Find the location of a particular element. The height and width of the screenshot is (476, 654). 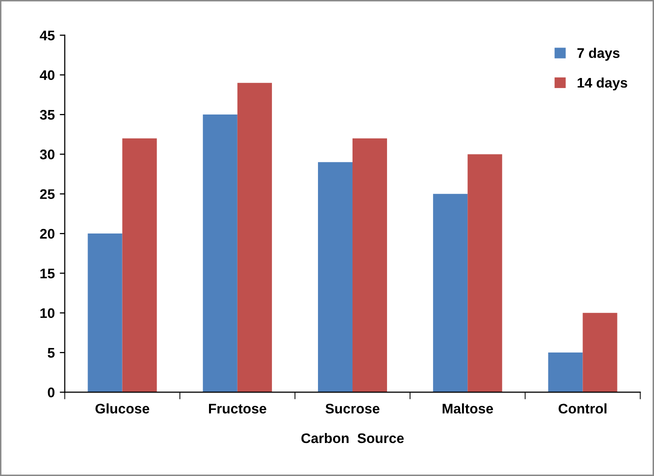

x-tick-label: Fructose is located at coordinates (237, 409).